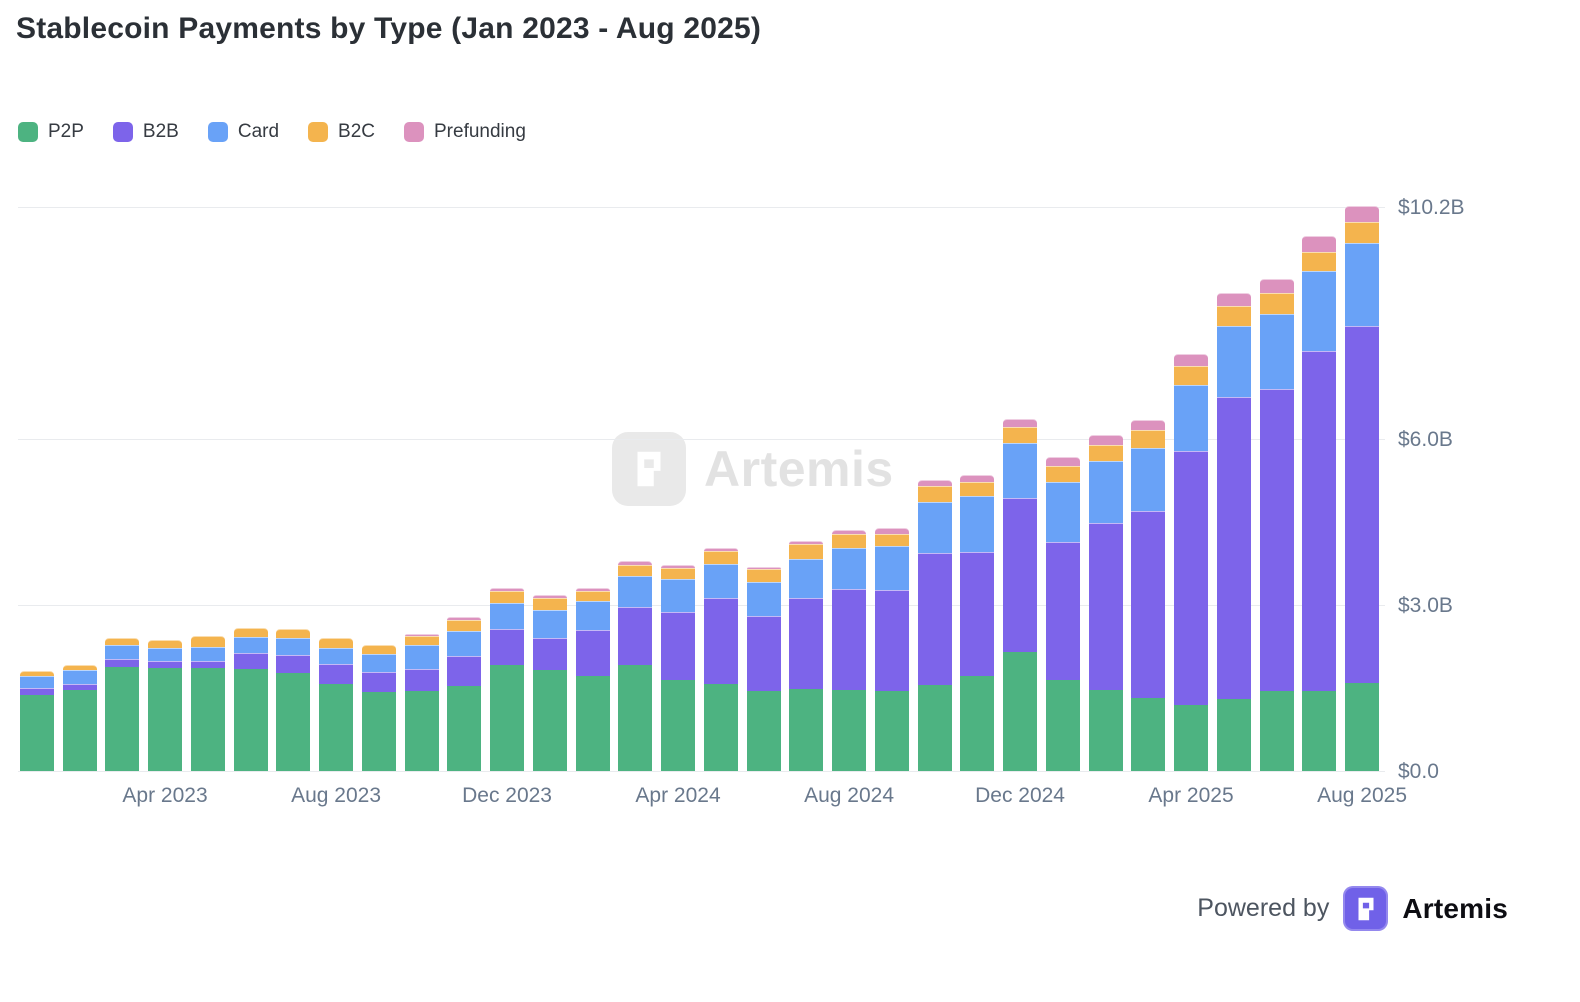 Image resolution: width=1580 pixels, height=1002 pixels. I want to click on bar-nov-2024, so click(977, 622).